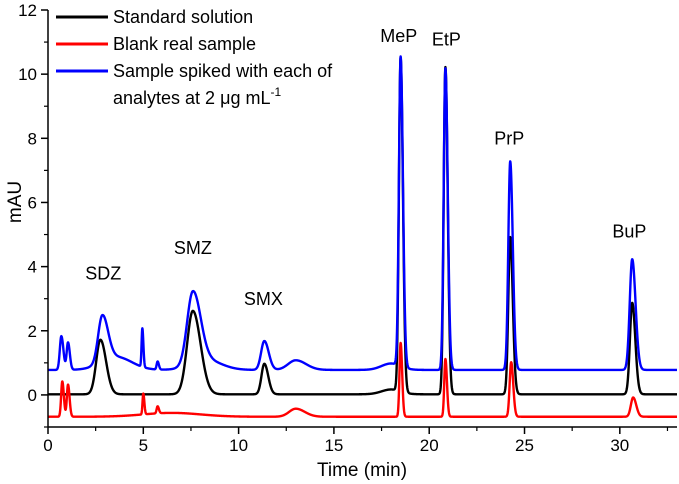 The width and height of the screenshot is (679, 484). I want to click on y-tick-label: 4, so click(32, 267).